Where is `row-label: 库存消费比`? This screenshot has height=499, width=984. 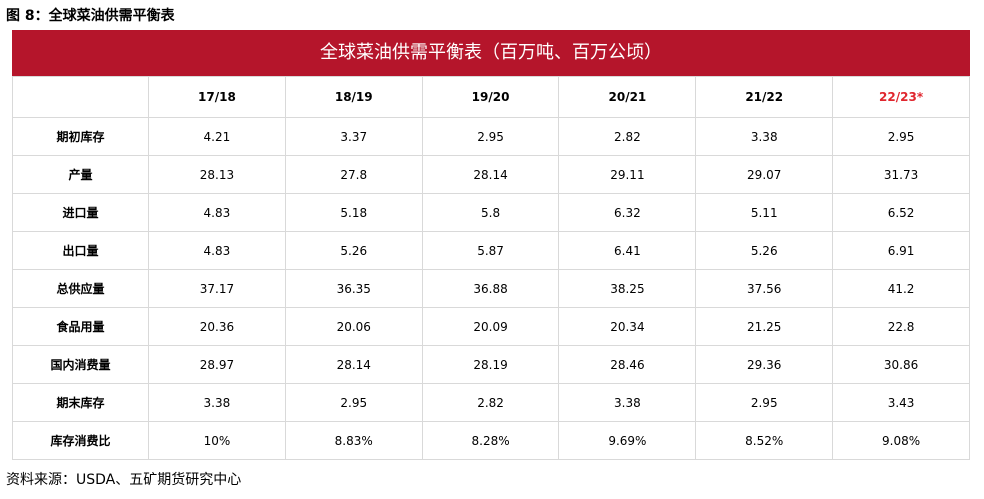
row-label: 库存消费比 is located at coordinates (80, 440).